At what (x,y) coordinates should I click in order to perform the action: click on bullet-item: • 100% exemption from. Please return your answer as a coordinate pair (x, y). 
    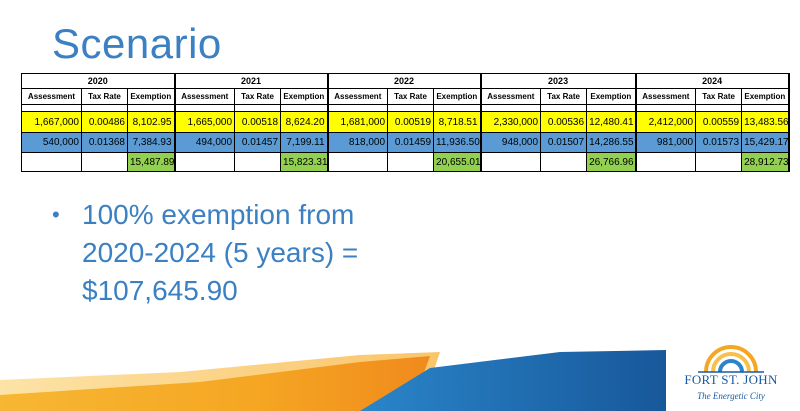
    Looking at the image, I should click on (252, 215).